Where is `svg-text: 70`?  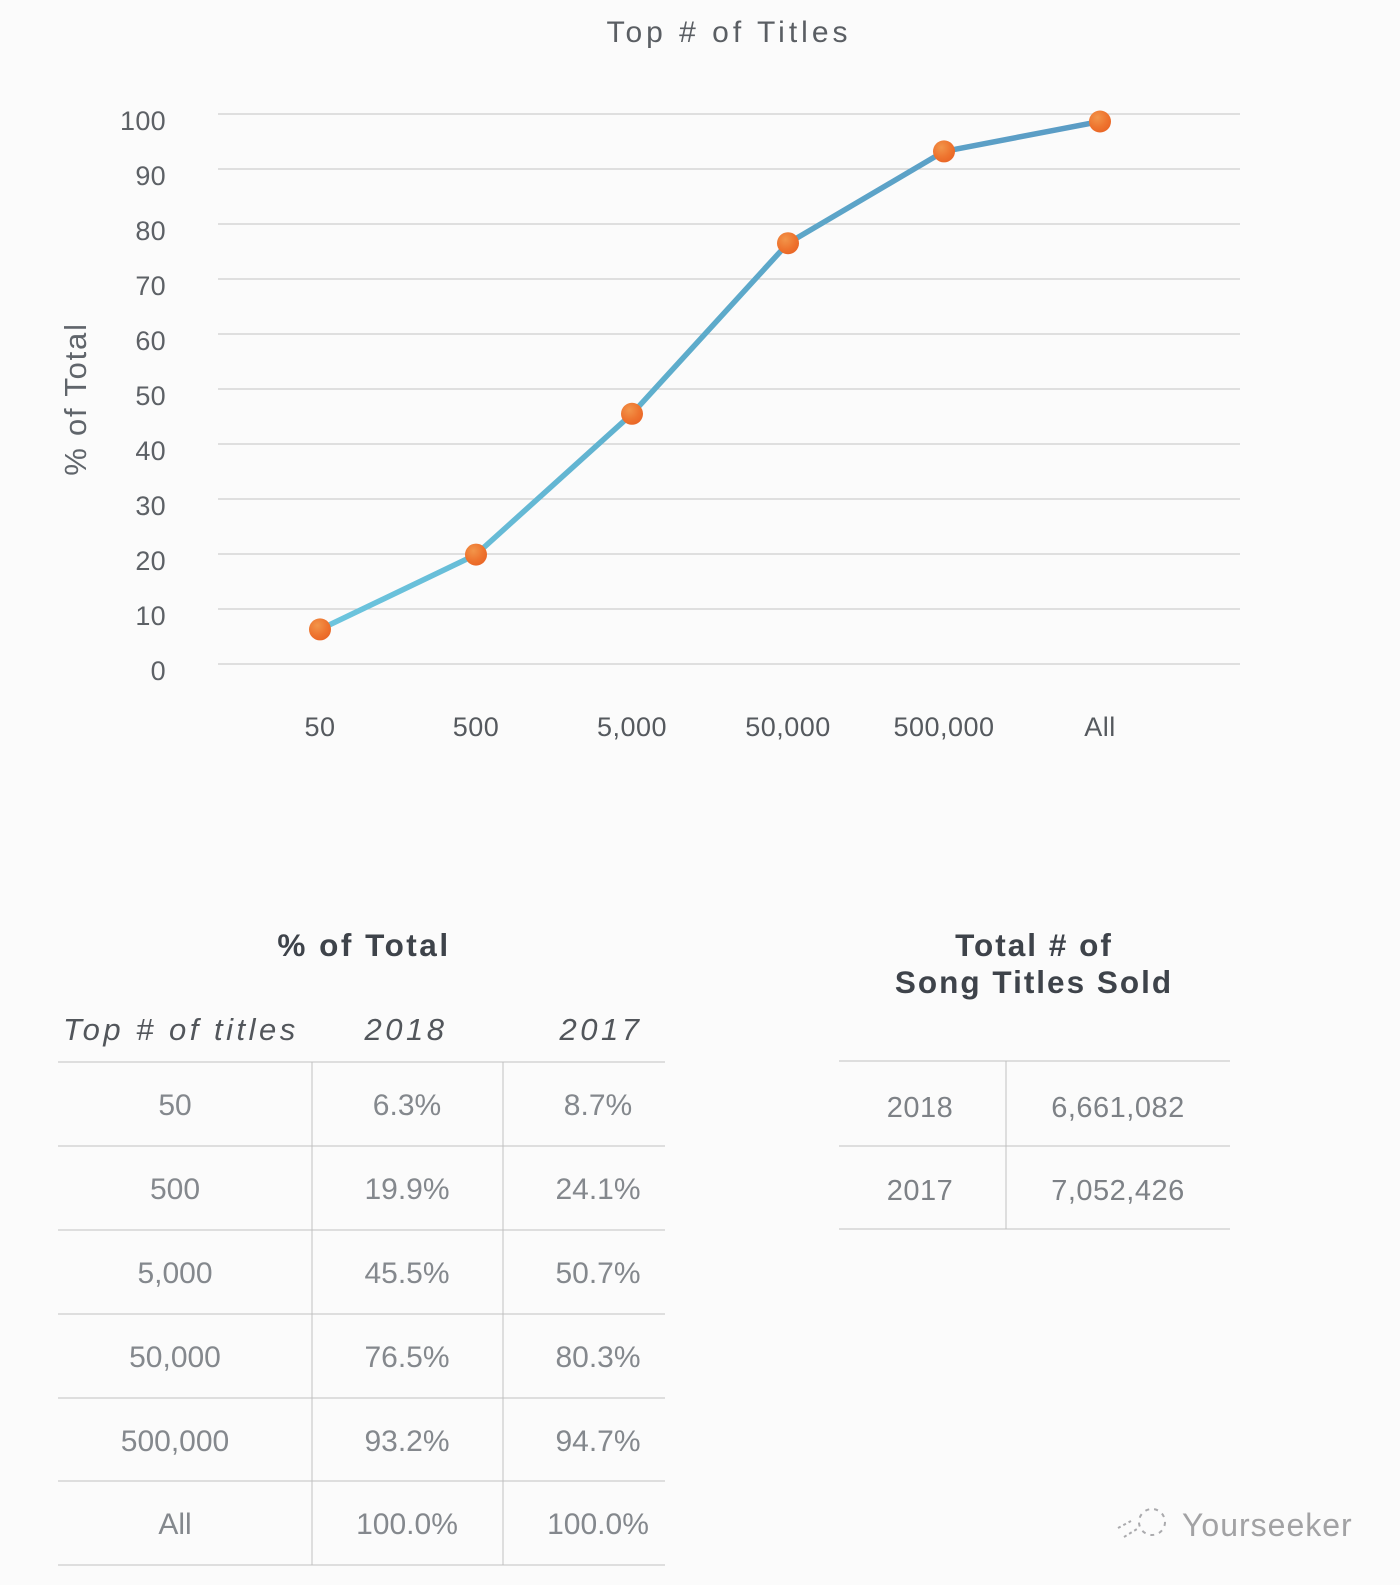
svg-text: 70 is located at coordinates (150, 286).